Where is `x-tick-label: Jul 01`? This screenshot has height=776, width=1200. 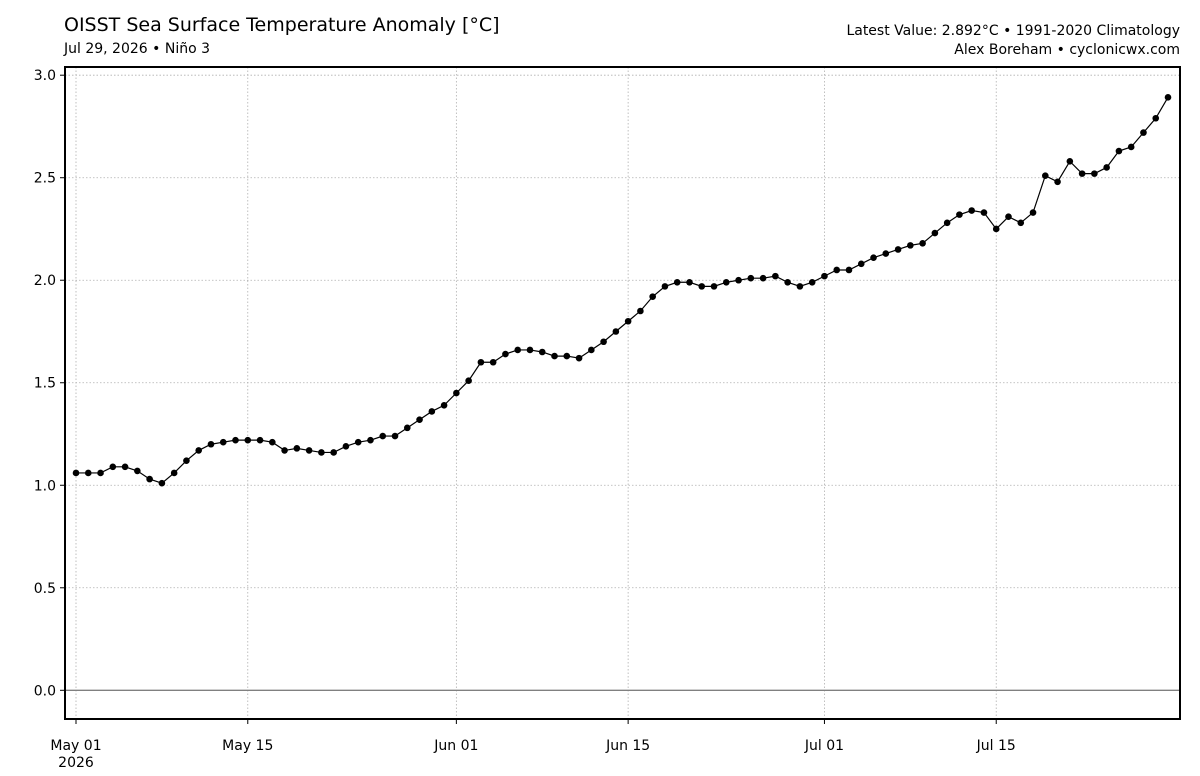
x-tick-label: Jul 01 is located at coordinates (824, 746).